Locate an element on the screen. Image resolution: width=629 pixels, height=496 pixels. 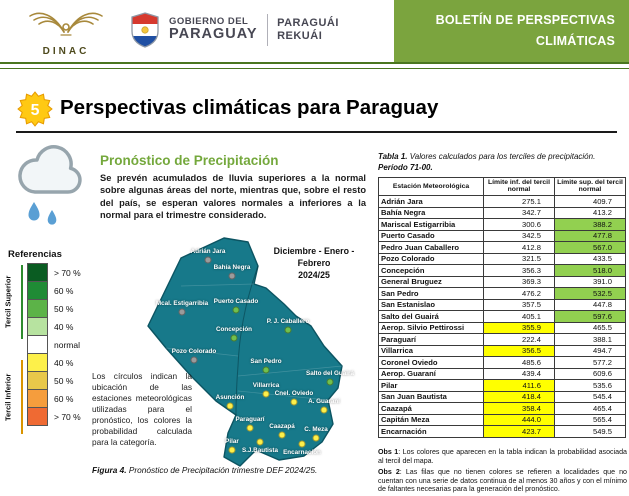
limit-inf-cell: 405.1 is located at coordinates (519, 316).